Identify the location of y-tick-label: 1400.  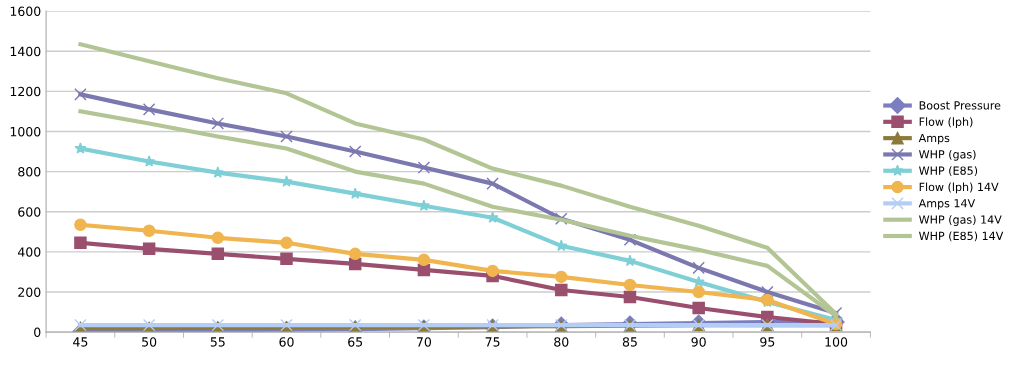
(25, 51).